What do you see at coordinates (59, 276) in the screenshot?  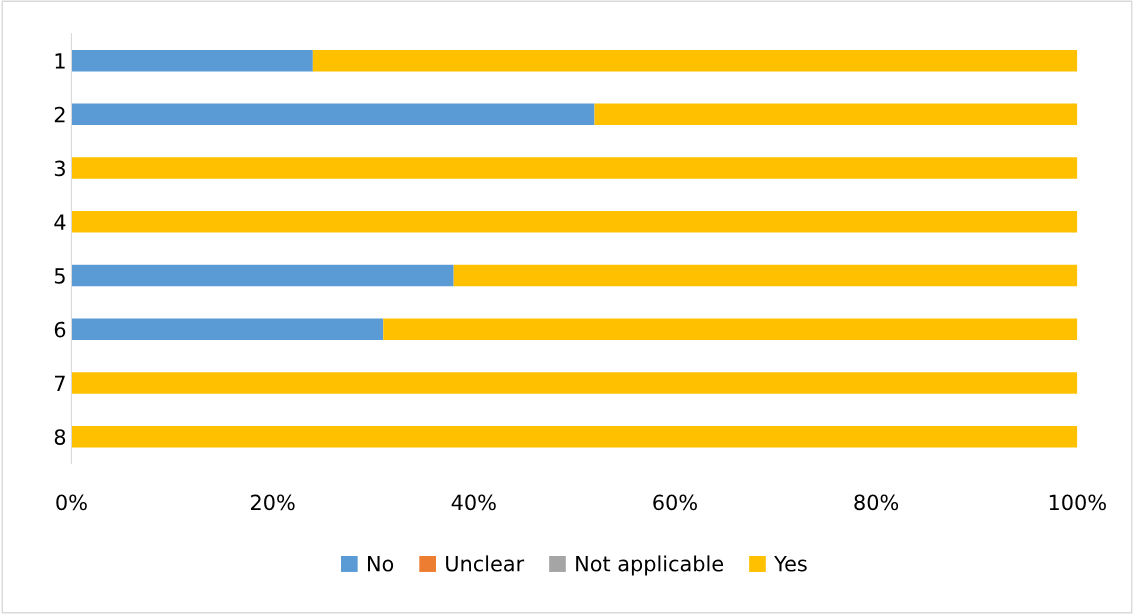 I see `y-tick-label: 5` at bounding box center [59, 276].